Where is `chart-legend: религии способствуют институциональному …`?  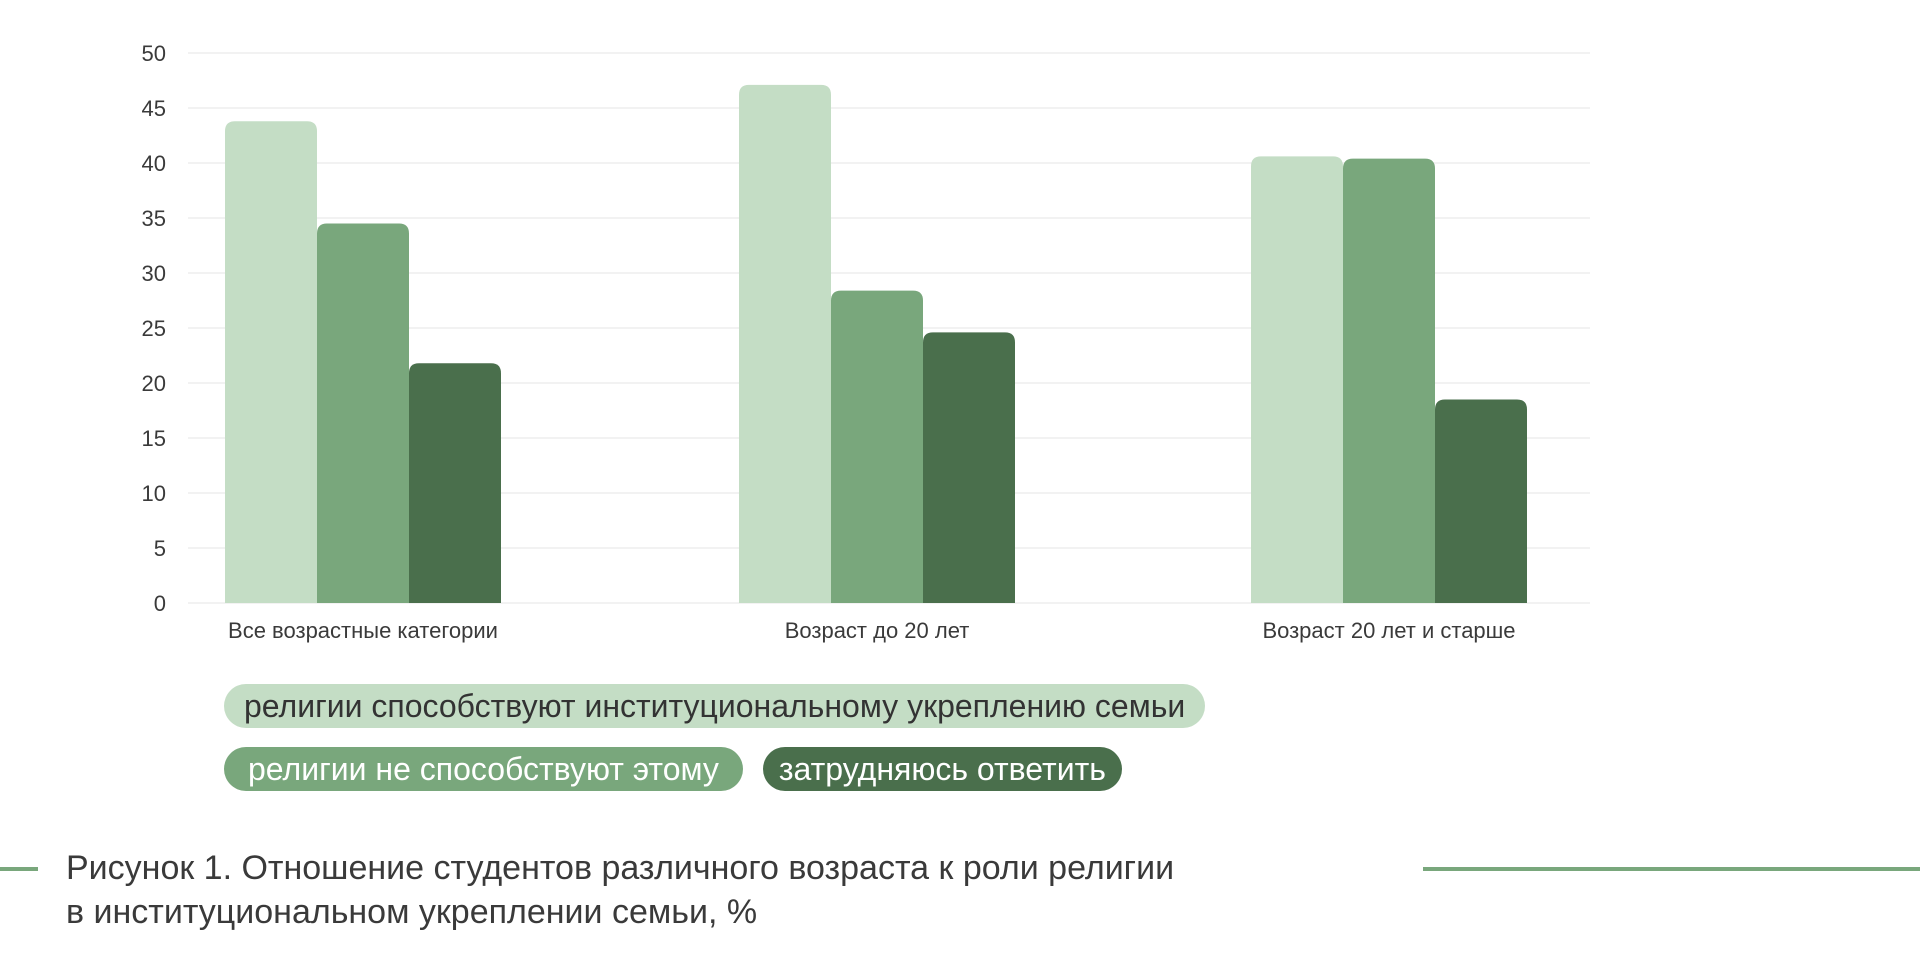 chart-legend: религии способствуют институциональному … is located at coordinates (824, 747).